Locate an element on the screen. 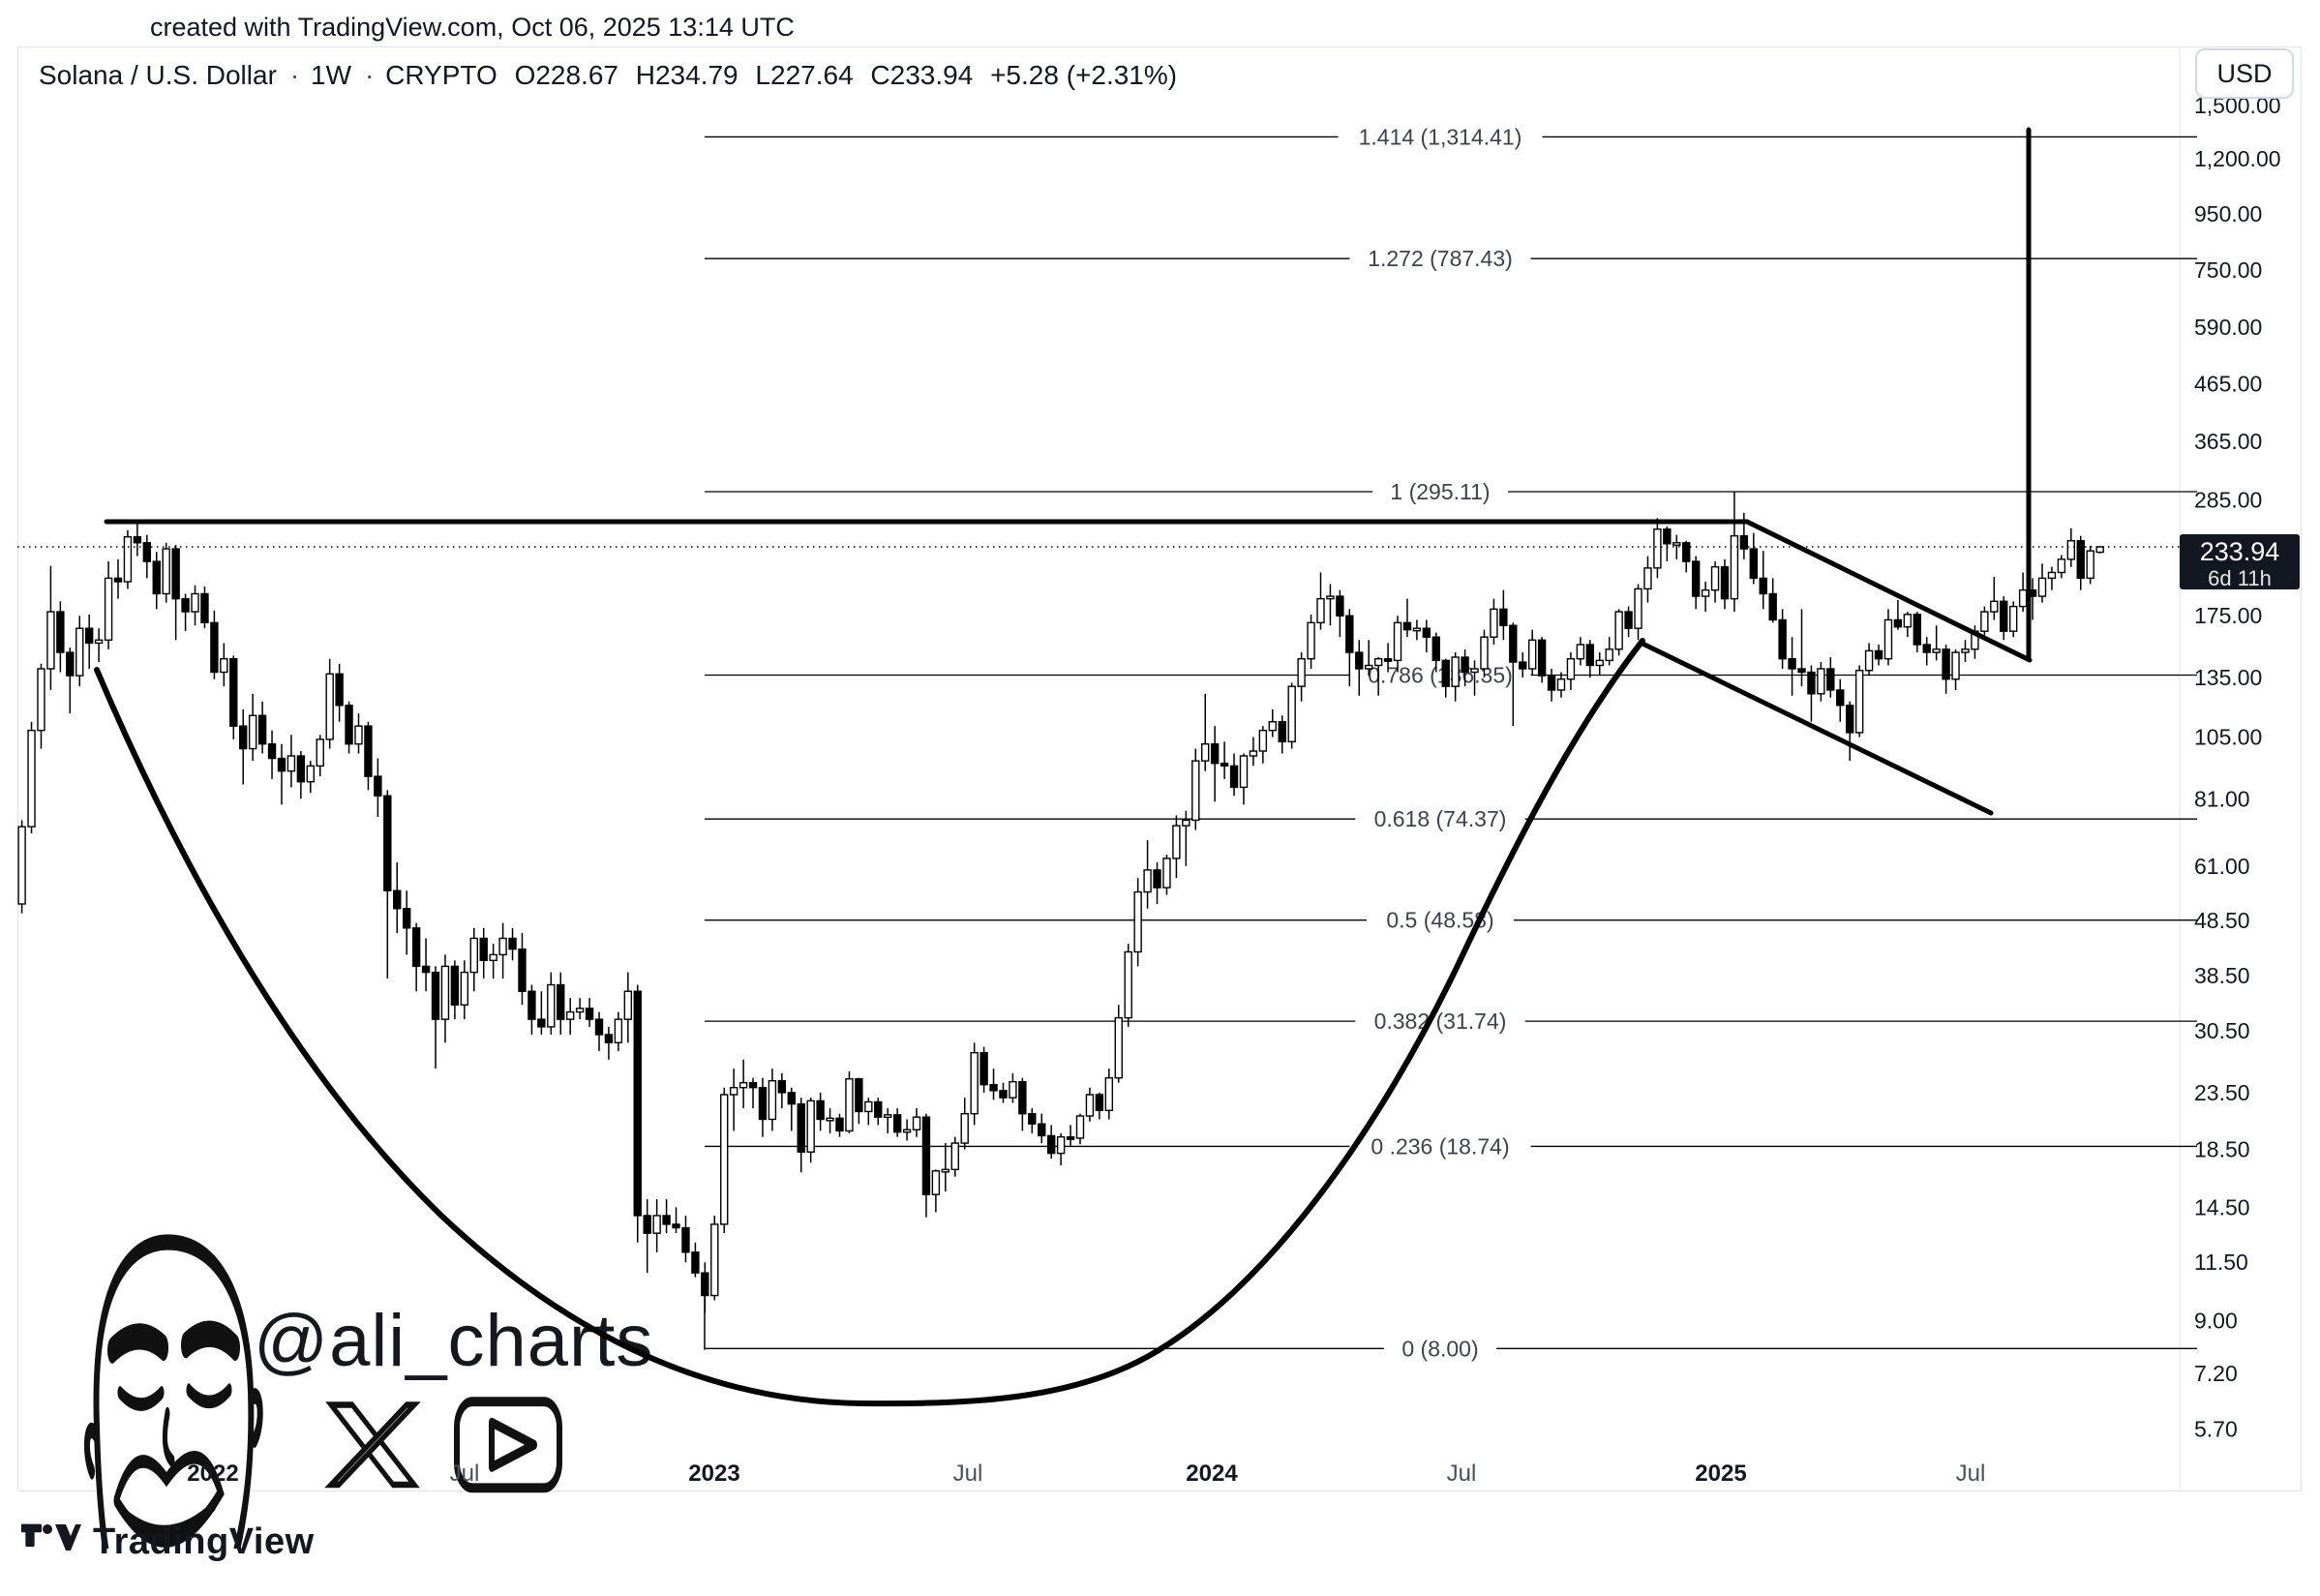 The width and height of the screenshot is (2320, 1596). currency-toggle-button: USD is located at coordinates (2244, 73).